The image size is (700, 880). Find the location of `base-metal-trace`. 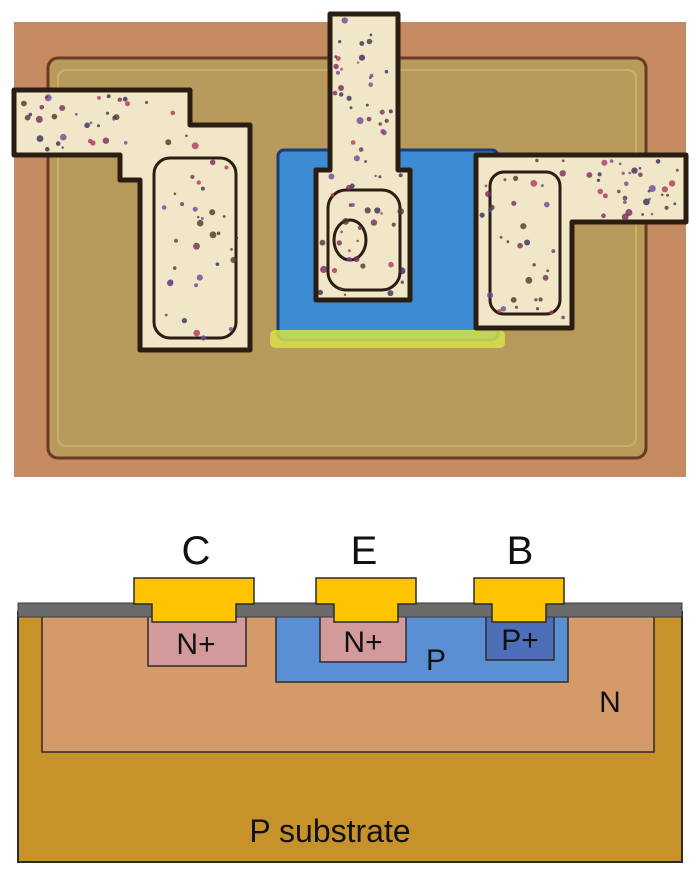

base-metal-trace is located at coordinates (581, 241).